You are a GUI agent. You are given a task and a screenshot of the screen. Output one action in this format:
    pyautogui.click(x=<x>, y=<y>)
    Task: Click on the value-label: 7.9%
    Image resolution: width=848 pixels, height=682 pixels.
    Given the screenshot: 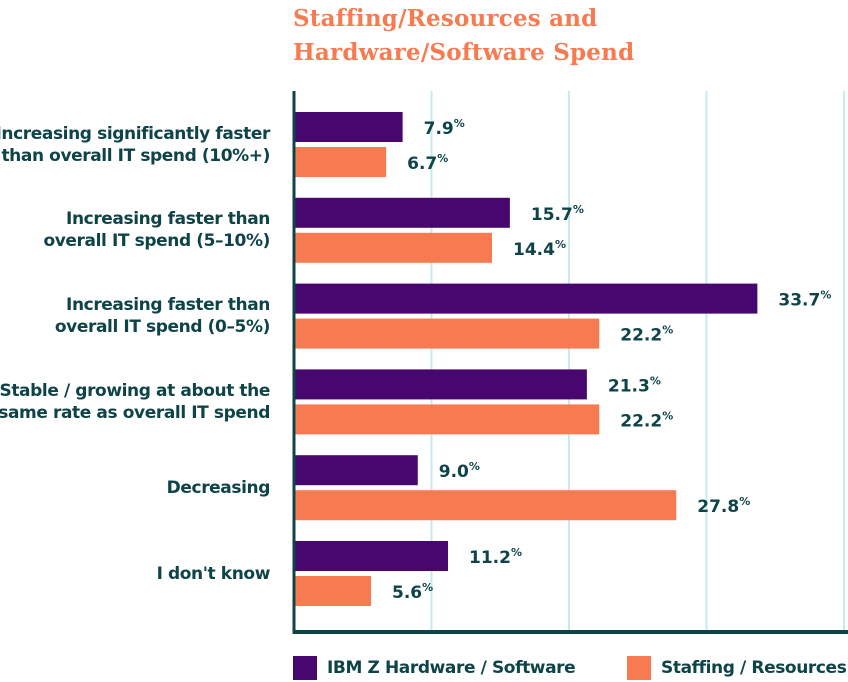 What is the action you would take?
    pyautogui.click(x=444, y=128)
    